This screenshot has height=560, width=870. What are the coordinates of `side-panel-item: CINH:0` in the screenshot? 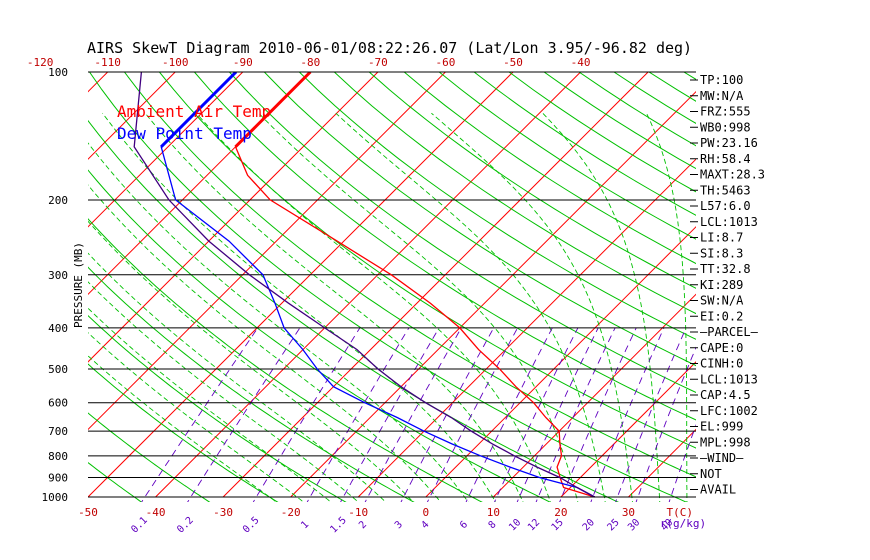 It's located at (721, 364).